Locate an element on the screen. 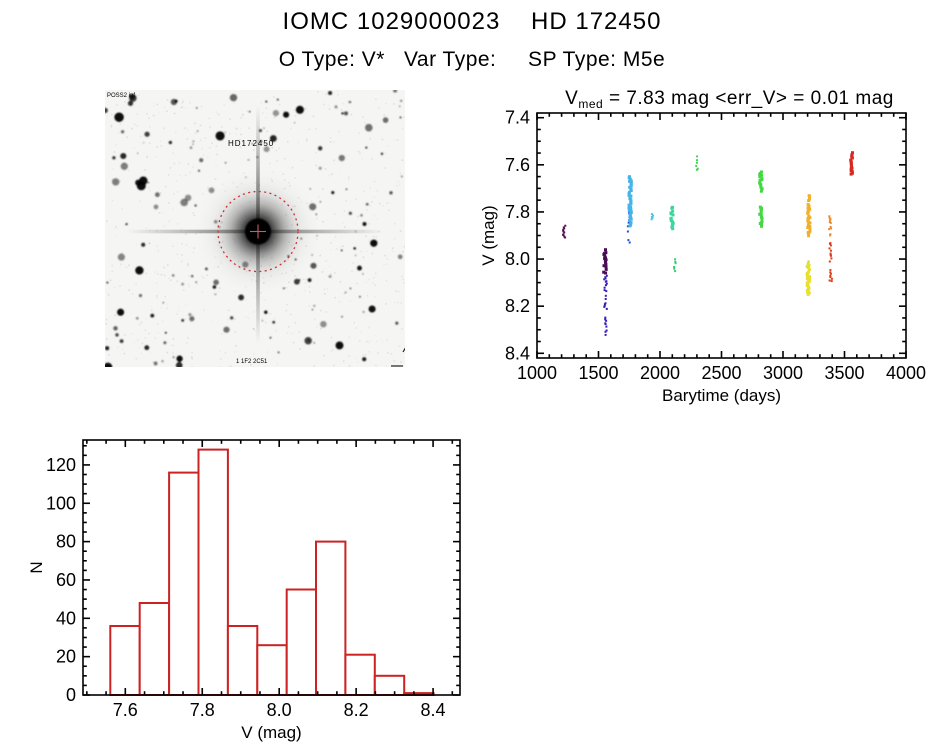 This screenshot has width=944, height=747. compass-icon is located at coordinates (398, 357).